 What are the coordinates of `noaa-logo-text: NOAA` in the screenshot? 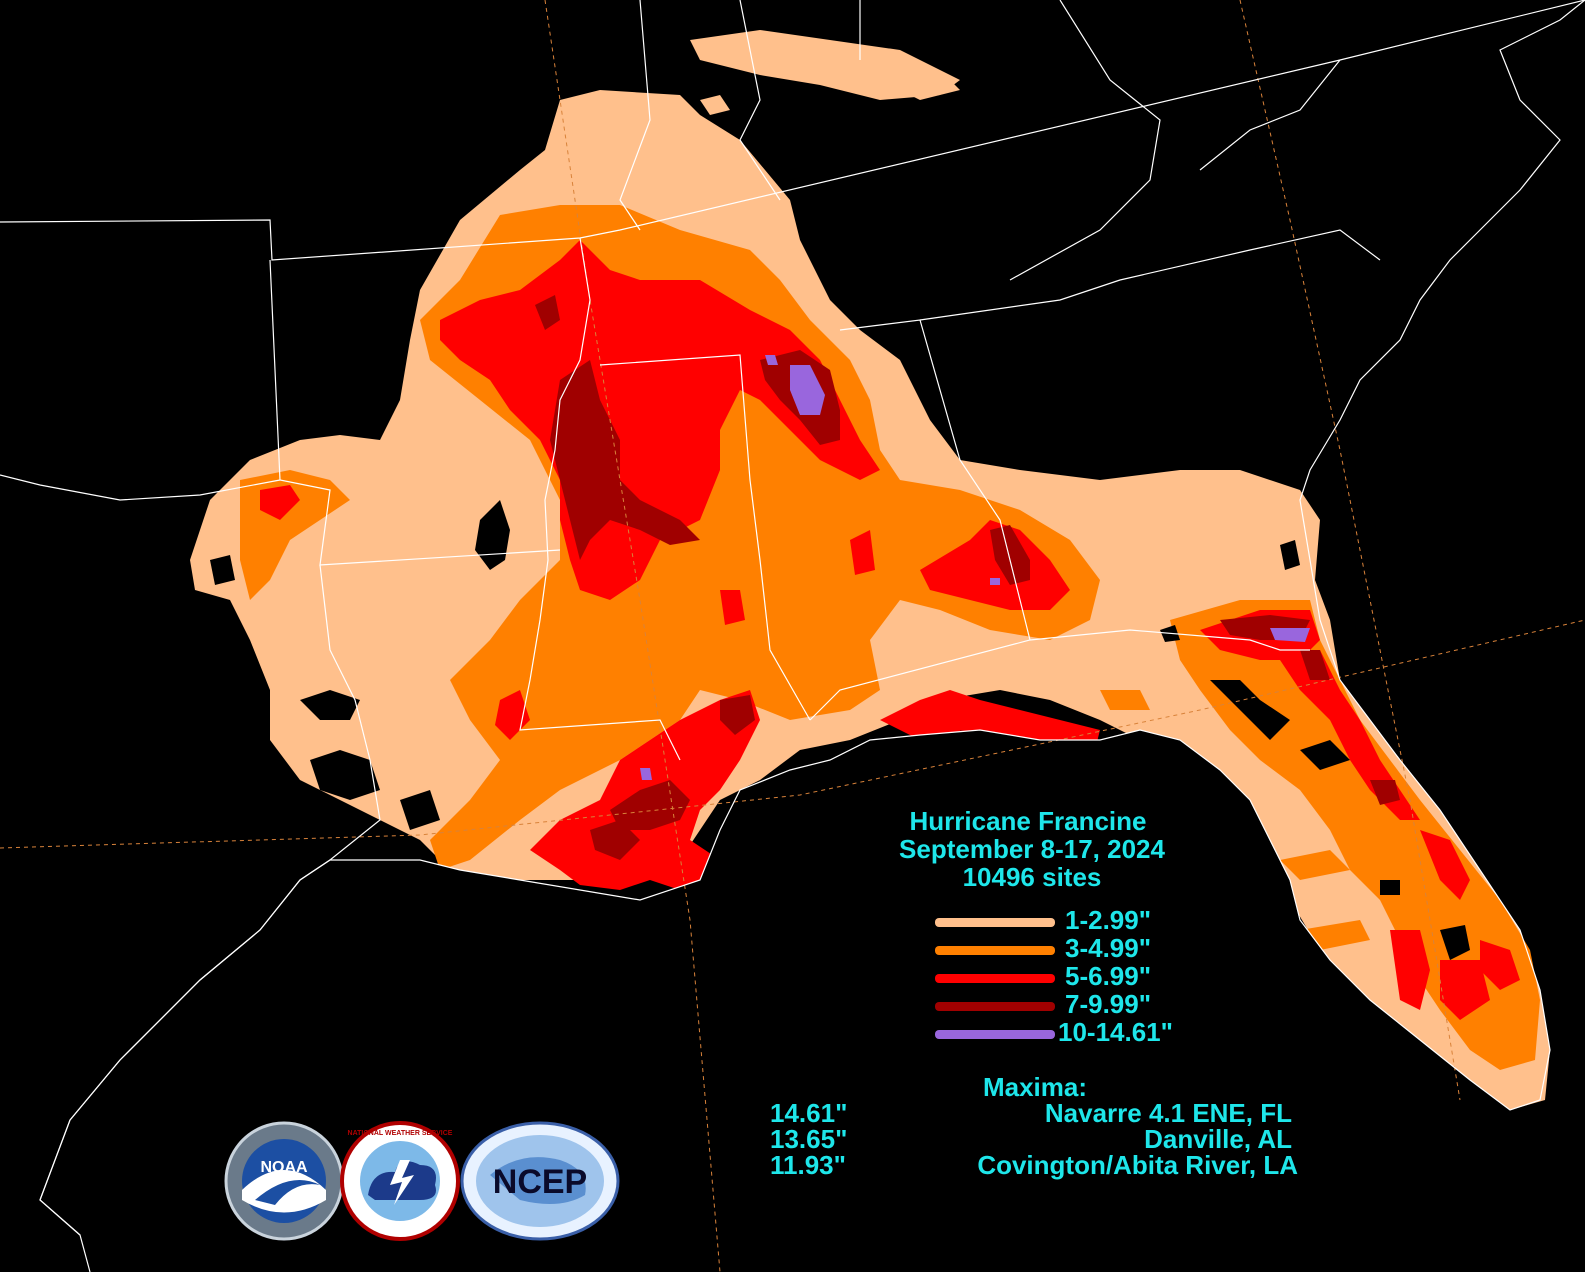 It's located at (284, 1167).